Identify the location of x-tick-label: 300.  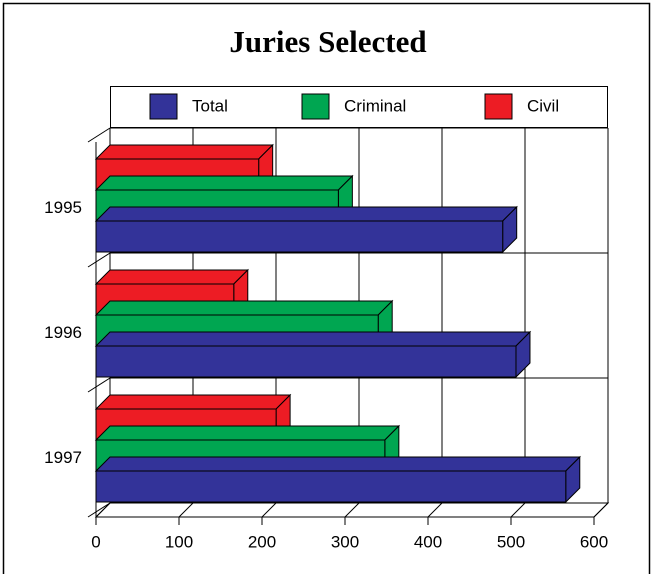
(345, 541).